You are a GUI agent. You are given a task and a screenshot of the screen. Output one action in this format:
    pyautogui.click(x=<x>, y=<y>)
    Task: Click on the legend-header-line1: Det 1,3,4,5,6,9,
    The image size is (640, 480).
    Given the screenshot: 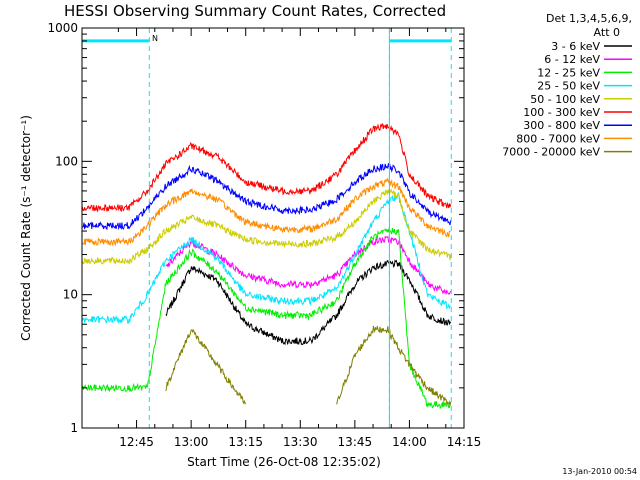 What is the action you would take?
    pyautogui.click(x=589, y=18)
    